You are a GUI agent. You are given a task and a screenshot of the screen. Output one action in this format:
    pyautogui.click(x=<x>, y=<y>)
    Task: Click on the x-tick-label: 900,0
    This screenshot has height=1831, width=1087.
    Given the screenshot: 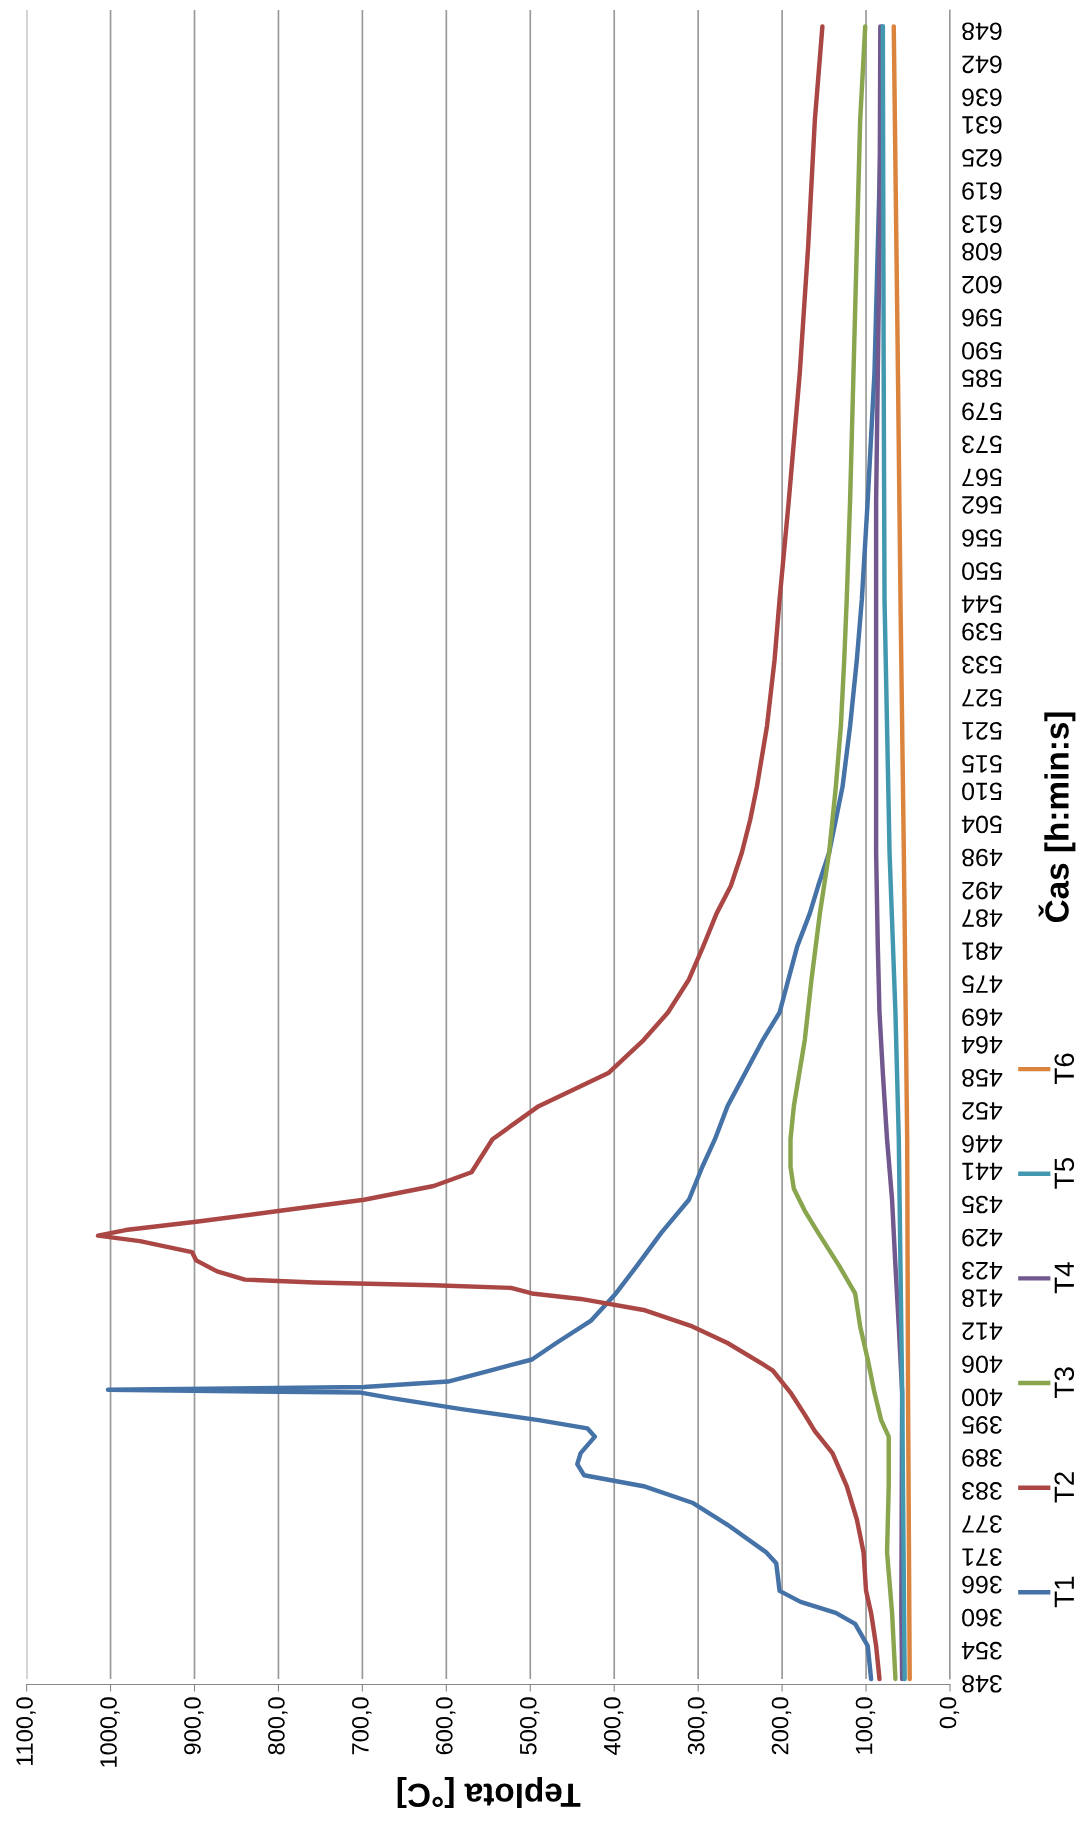 What is the action you would take?
    pyautogui.click(x=194, y=1726)
    